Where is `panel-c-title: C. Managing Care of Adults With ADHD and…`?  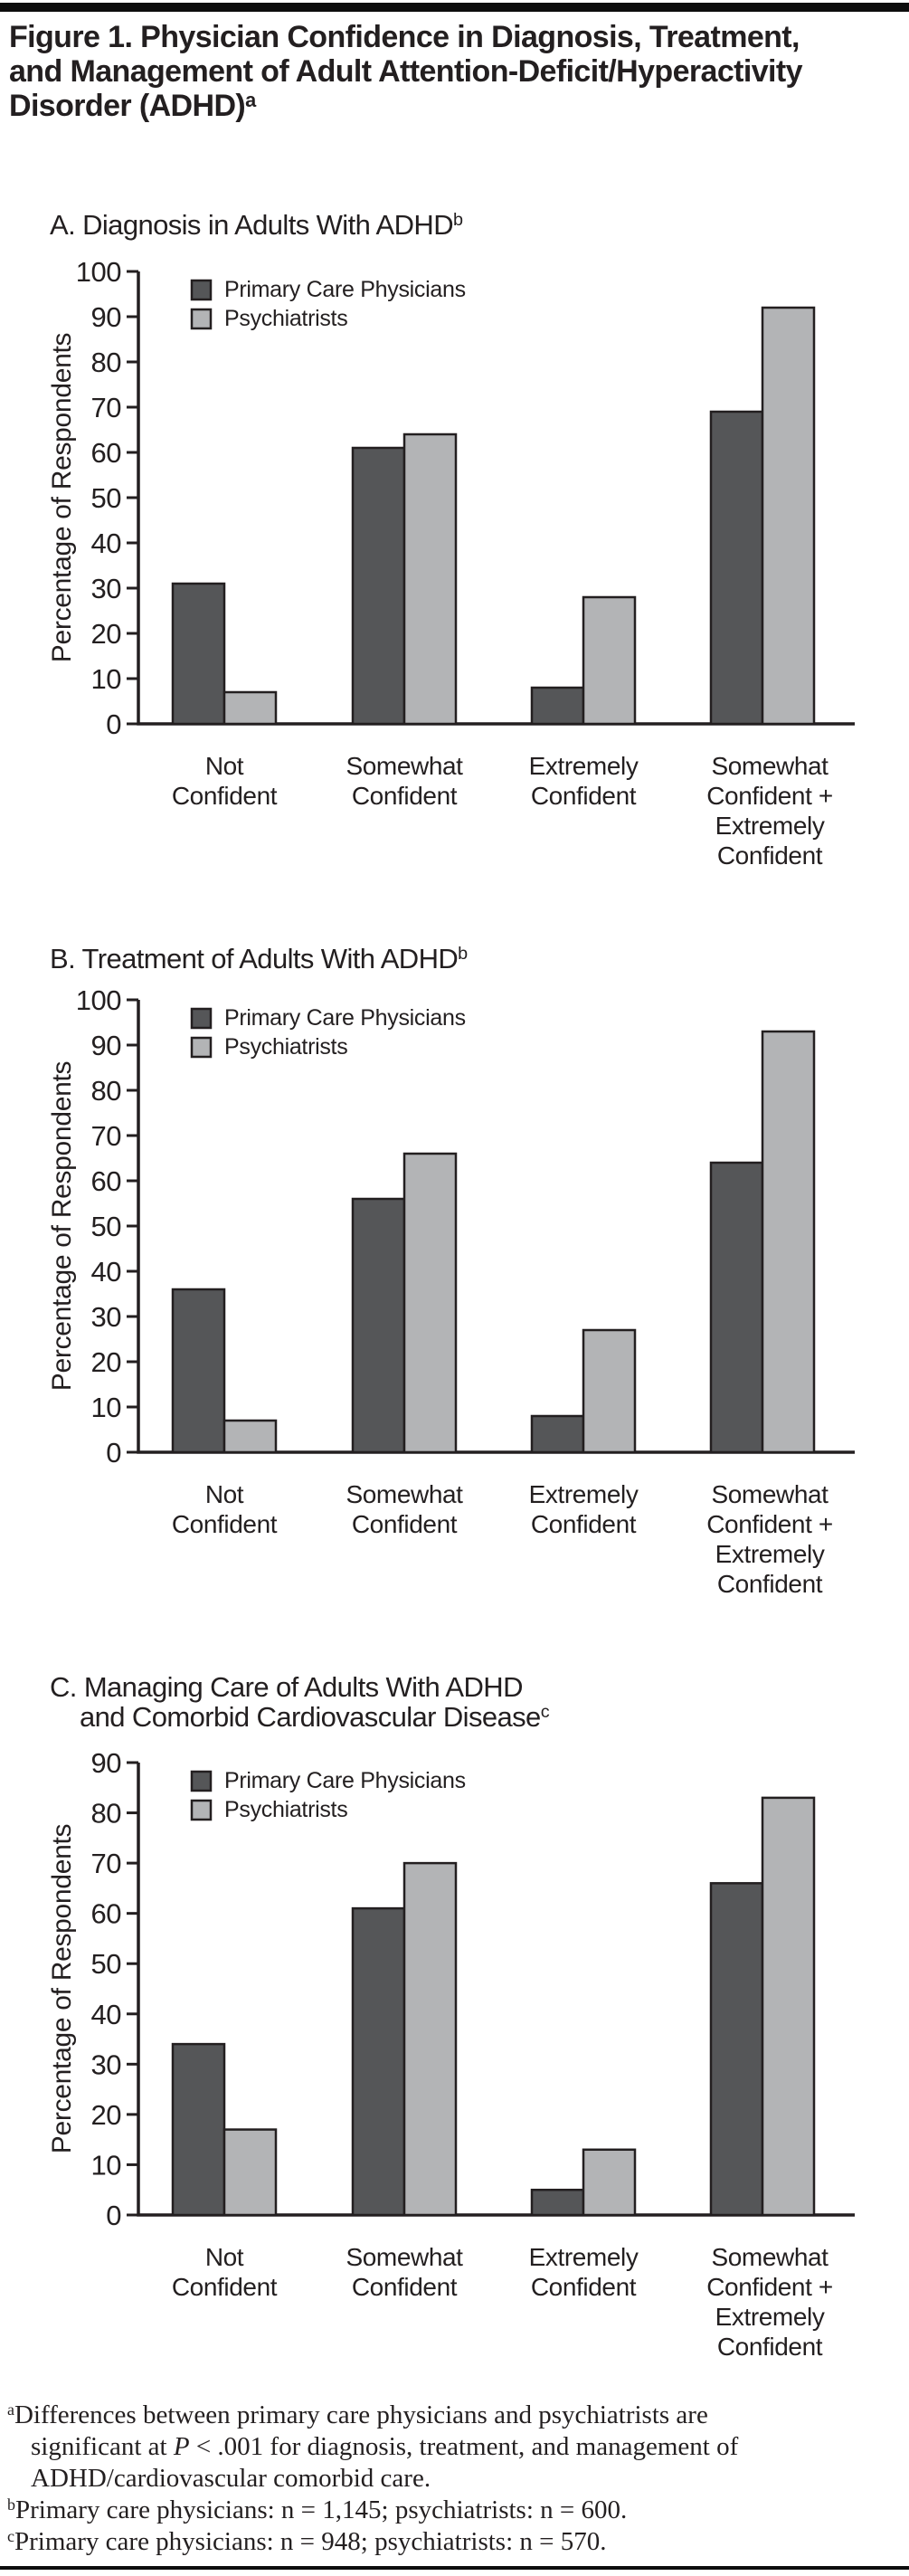
panel-c-title: C. Managing Care of Adults With ADHD and… is located at coordinates (300, 1702).